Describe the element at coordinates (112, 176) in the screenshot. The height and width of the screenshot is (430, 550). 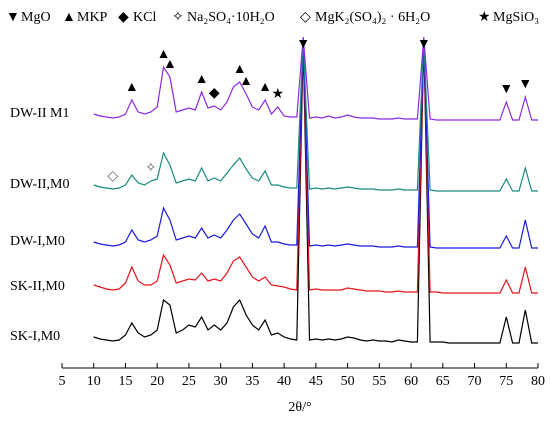
I see `peak-marker: ◇` at that location.